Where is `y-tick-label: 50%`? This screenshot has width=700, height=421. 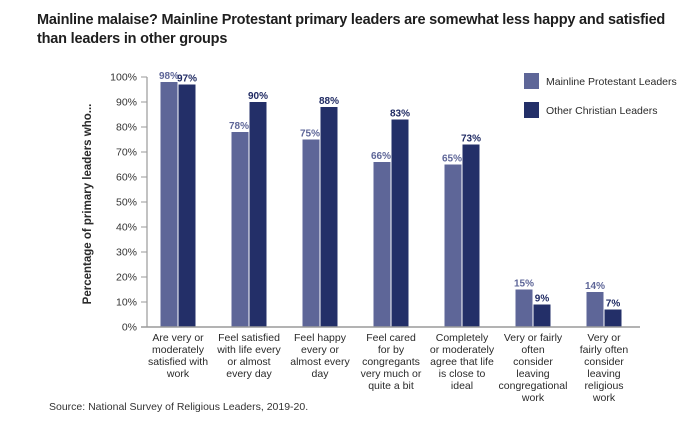 y-tick-label: 50% is located at coordinates (126, 203).